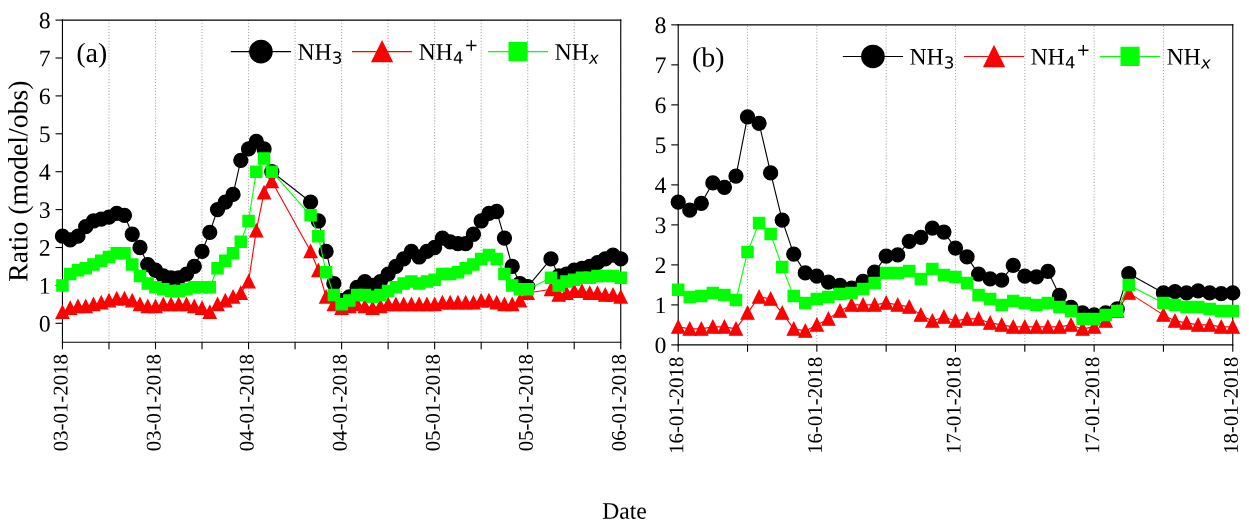  Describe the element at coordinates (618, 402) in the screenshot. I see `x-tick-label: 06-01-2018` at that location.